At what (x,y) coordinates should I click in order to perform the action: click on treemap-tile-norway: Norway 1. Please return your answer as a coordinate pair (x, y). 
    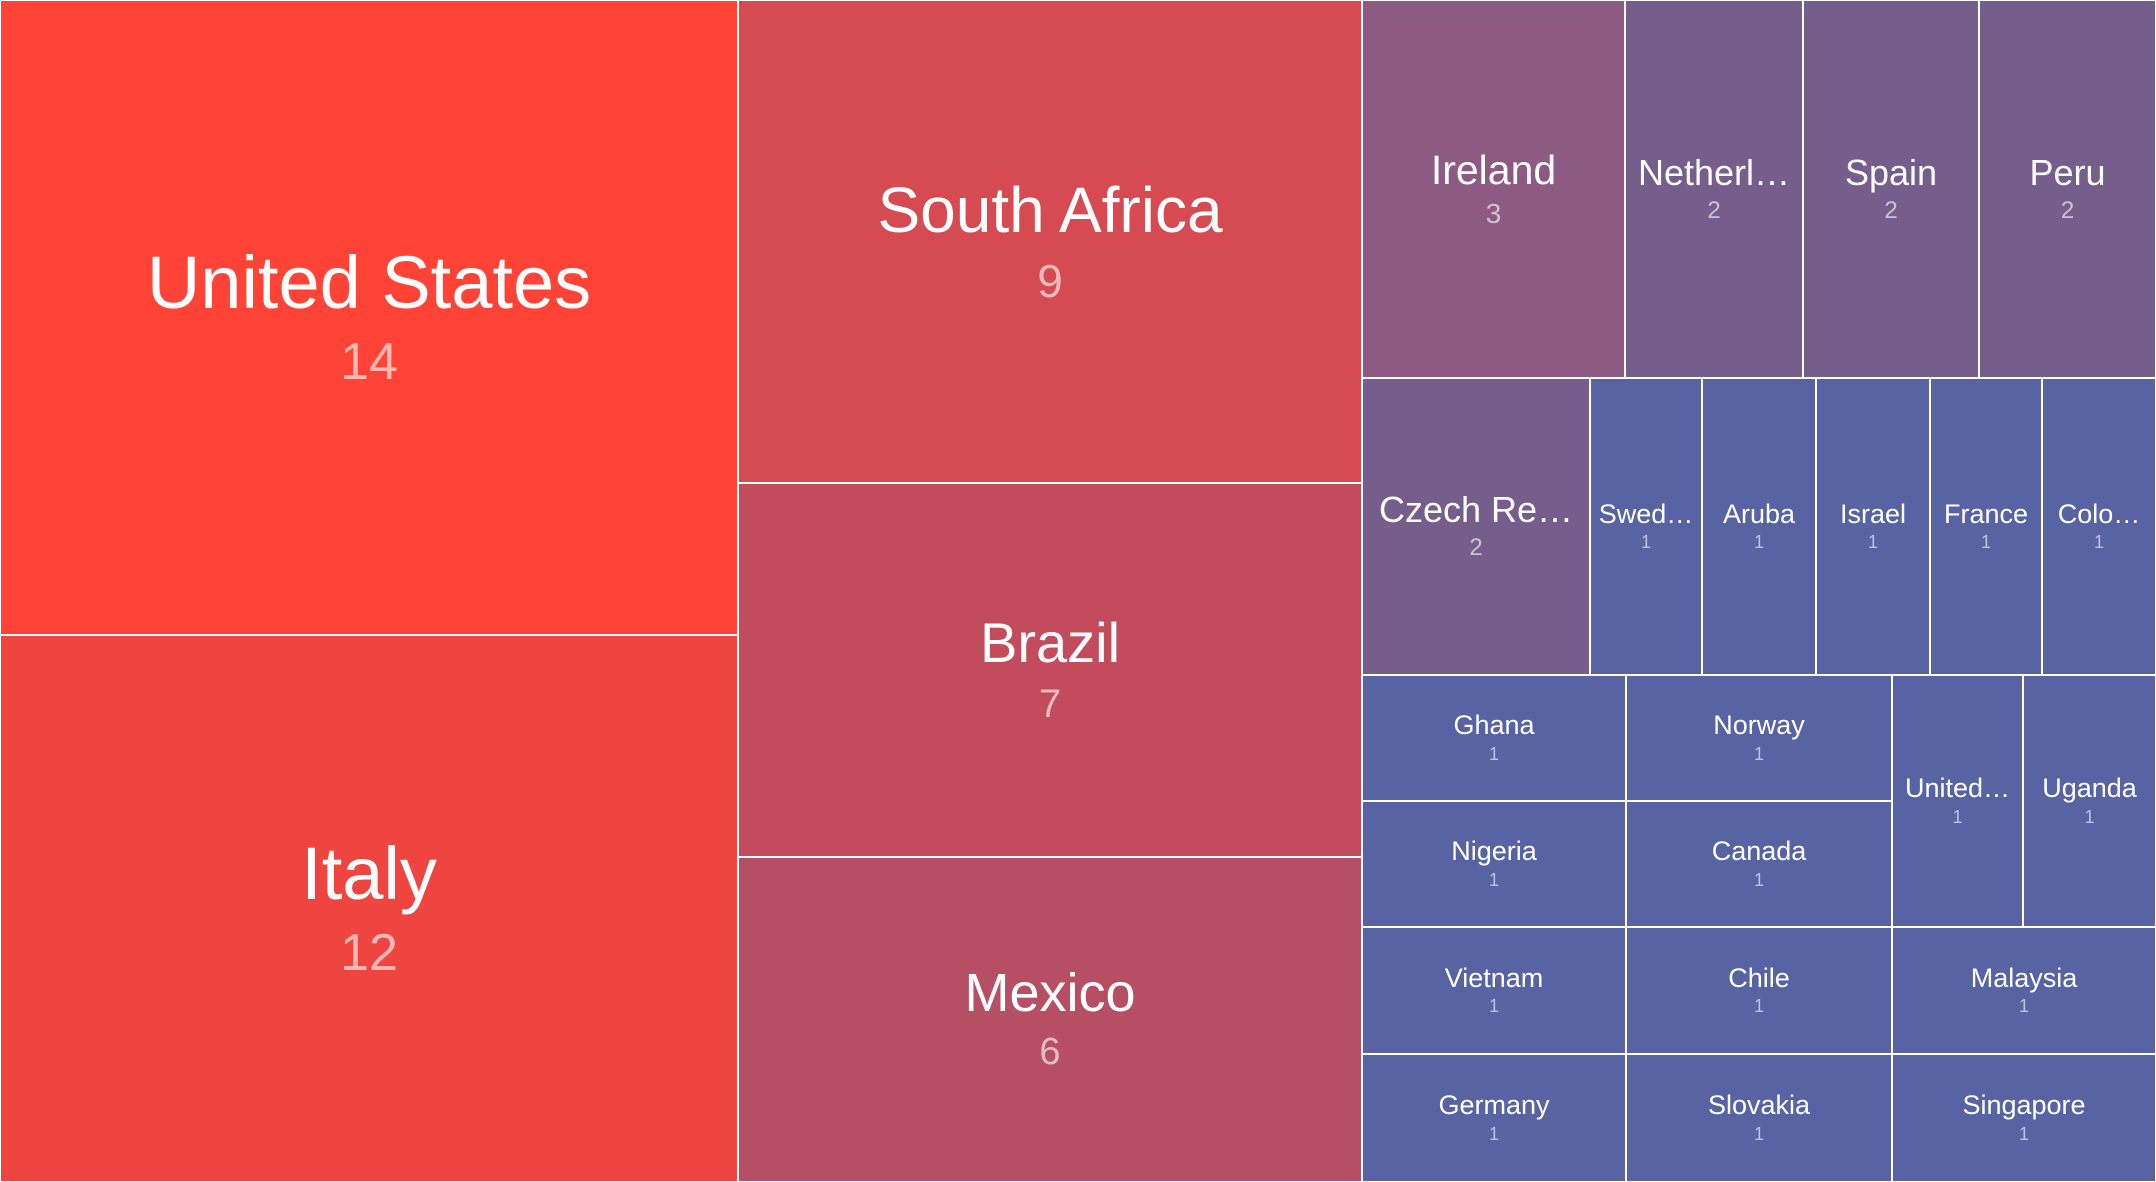
    Looking at the image, I should click on (1759, 738).